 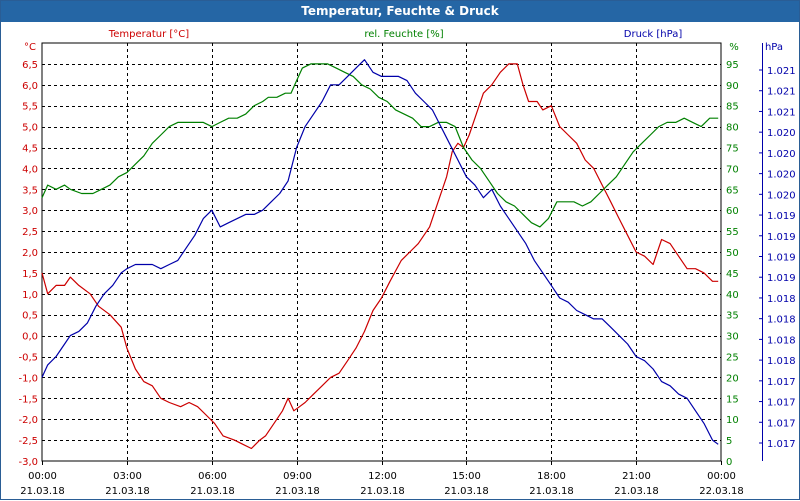 What do you see at coordinates (30, 47) in the screenshot?
I see `temp-unit-label: °C` at bounding box center [30, 47].